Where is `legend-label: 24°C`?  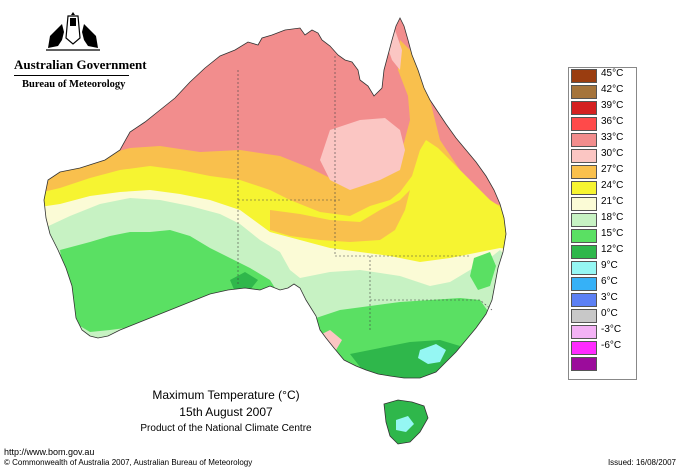 legend-label: 24°C is located at coordinates (612, 185).